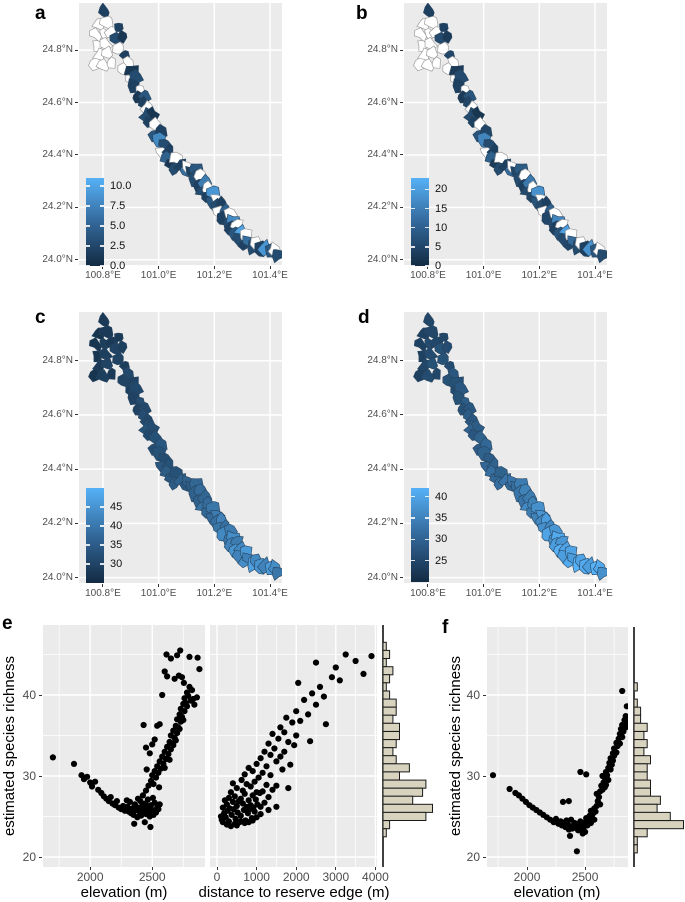 This screenshot has height=902, width=685. I want to click on y-axis-title-f: estimated species richness, so click(455, 746).